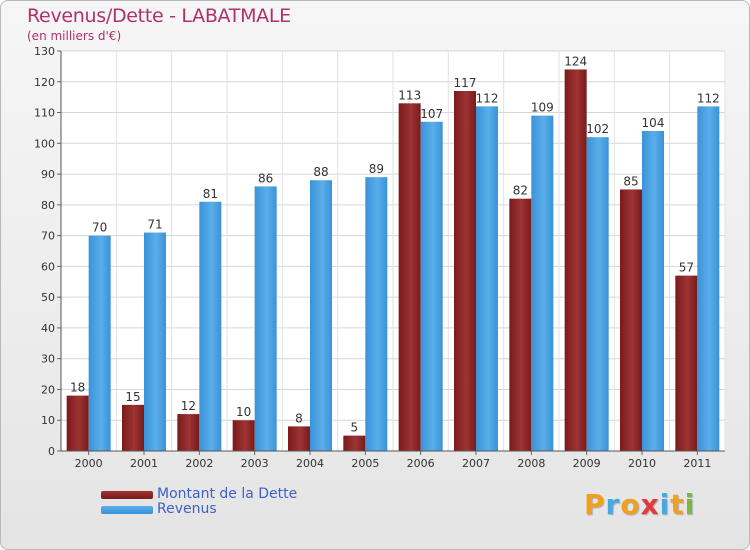 The image size is (750, 550). I want to click on y-tick-label: 30, so click(48, 359).